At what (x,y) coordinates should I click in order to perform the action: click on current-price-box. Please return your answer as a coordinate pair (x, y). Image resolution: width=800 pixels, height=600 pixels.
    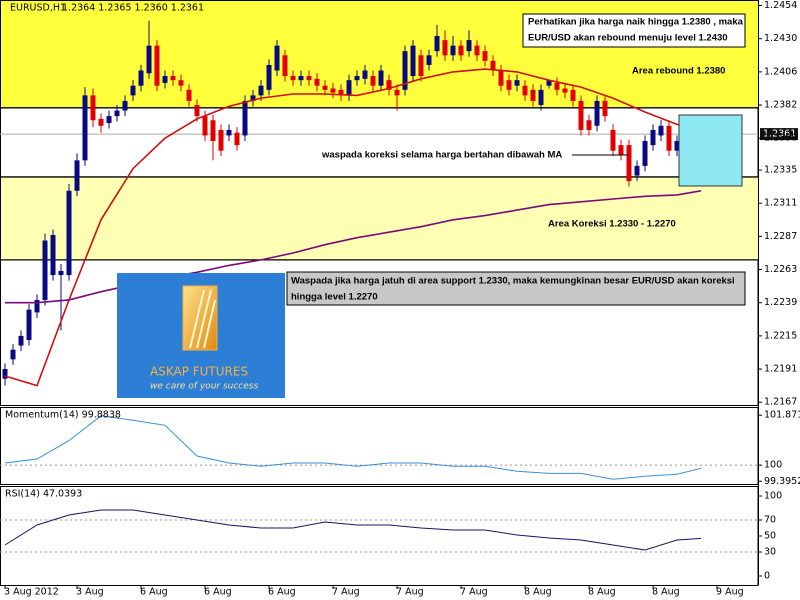
    Looking at the image, I should click on (779, 134).